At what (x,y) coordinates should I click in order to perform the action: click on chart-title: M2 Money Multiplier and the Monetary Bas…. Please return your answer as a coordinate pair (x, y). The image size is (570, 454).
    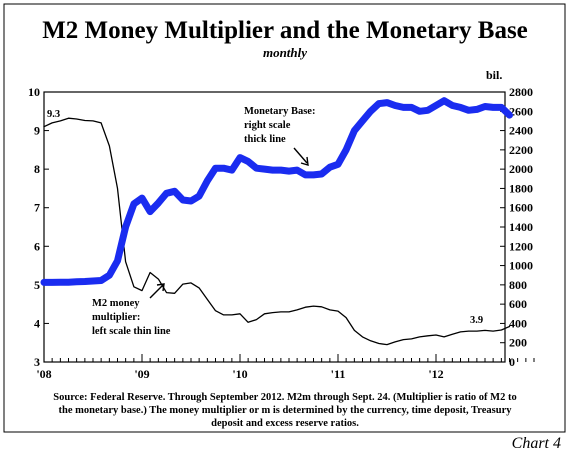
    Looking at the image, I should click on (285, 30).